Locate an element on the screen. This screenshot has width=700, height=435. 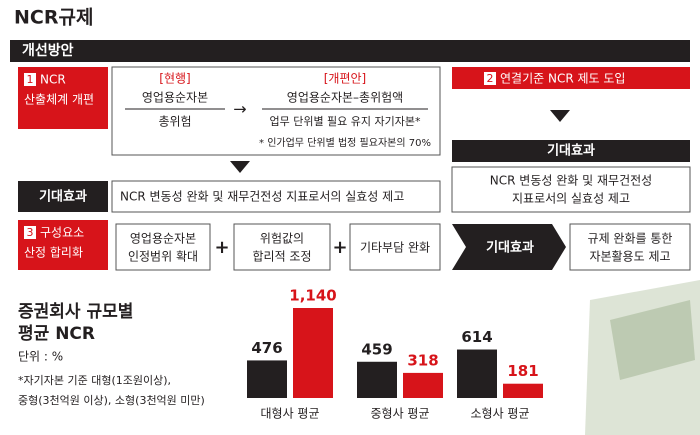
plan-number: 1 is located at coordinates (30, 79).